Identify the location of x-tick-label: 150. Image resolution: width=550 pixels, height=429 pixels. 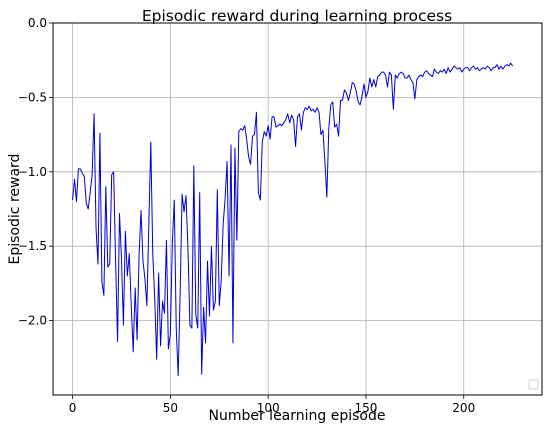
(366, 408).